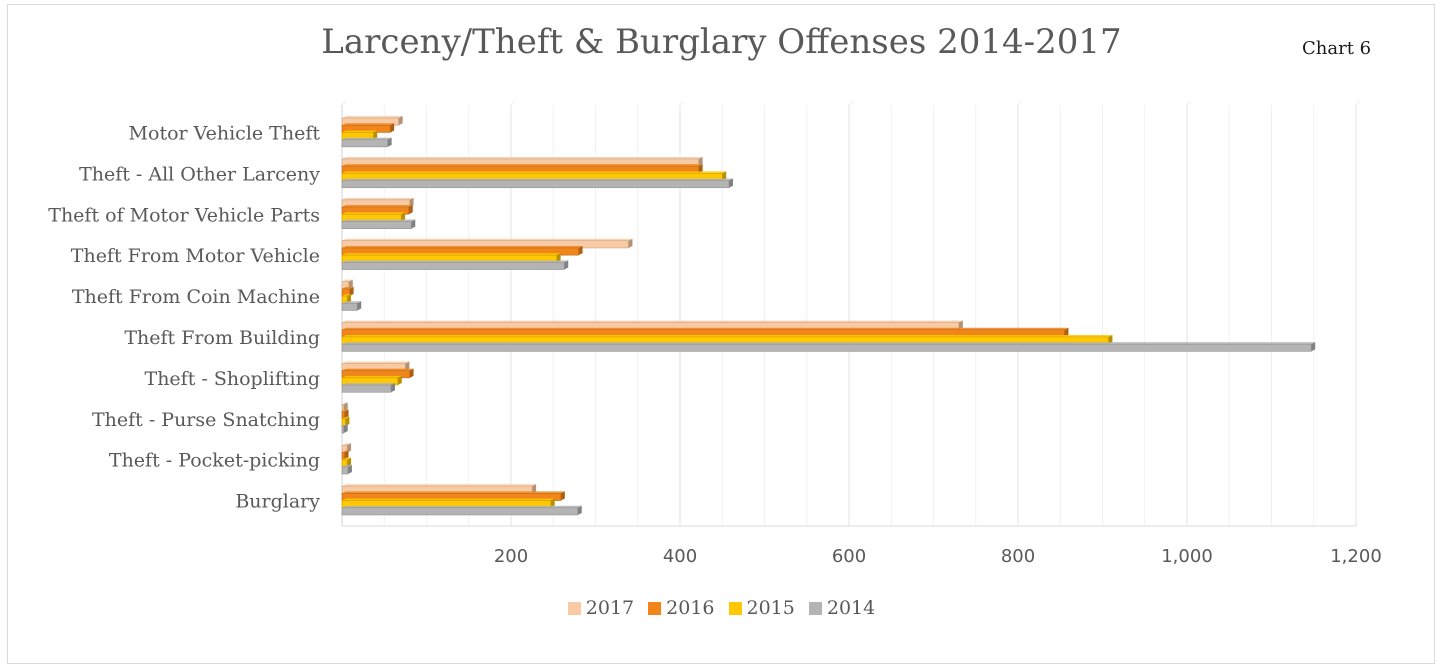 This screenshot has width=1443, height=664. What do you see at coordinates (232, 379) in the screenshot?
I see `category-label: Theft - Shoplifting` at bounding box center [232, 379].